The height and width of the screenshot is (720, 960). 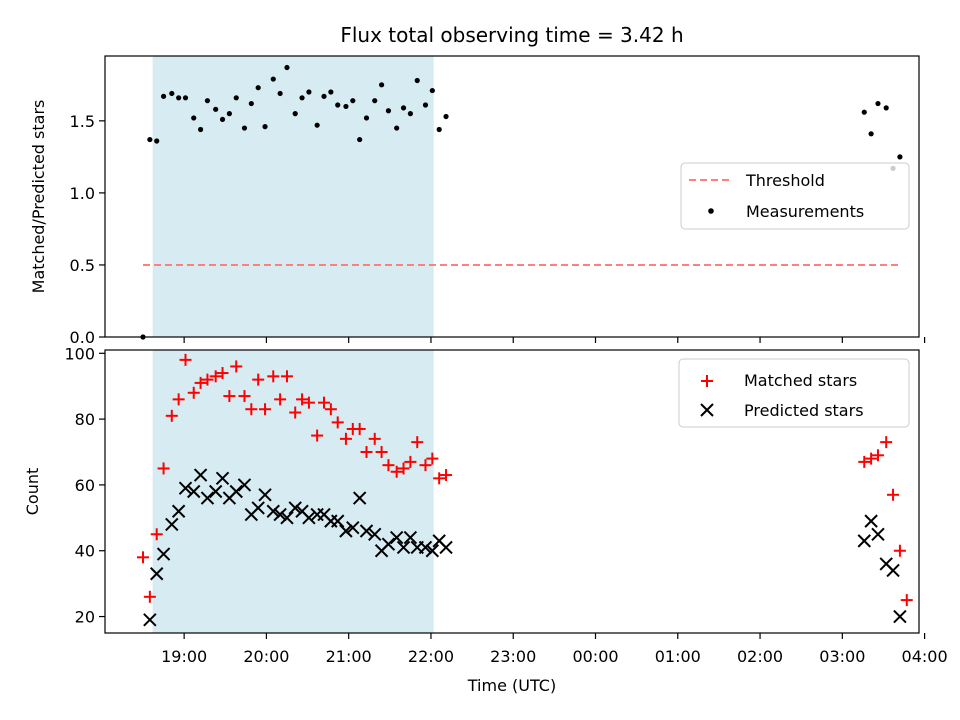 I want to click on figure-title: Flux total observing time = 3.42 h, so click(x=511, y=35).